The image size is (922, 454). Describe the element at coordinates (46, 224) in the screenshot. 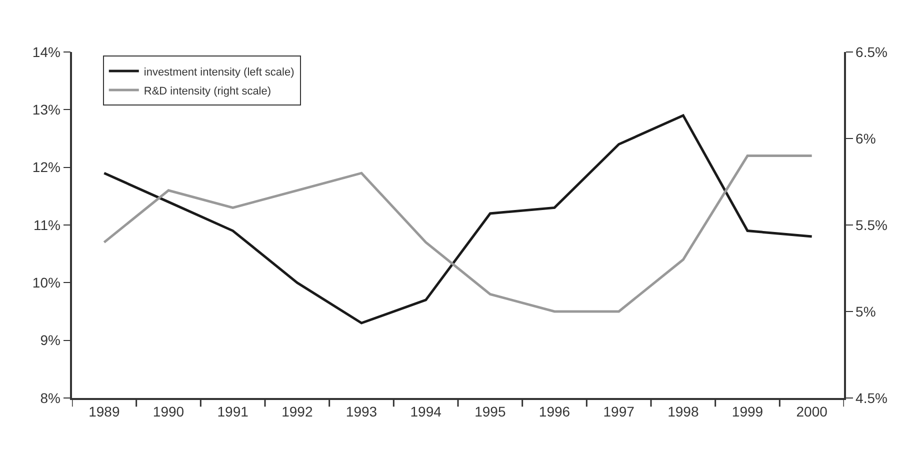

I see `y-tick-label: 11%` at that location.